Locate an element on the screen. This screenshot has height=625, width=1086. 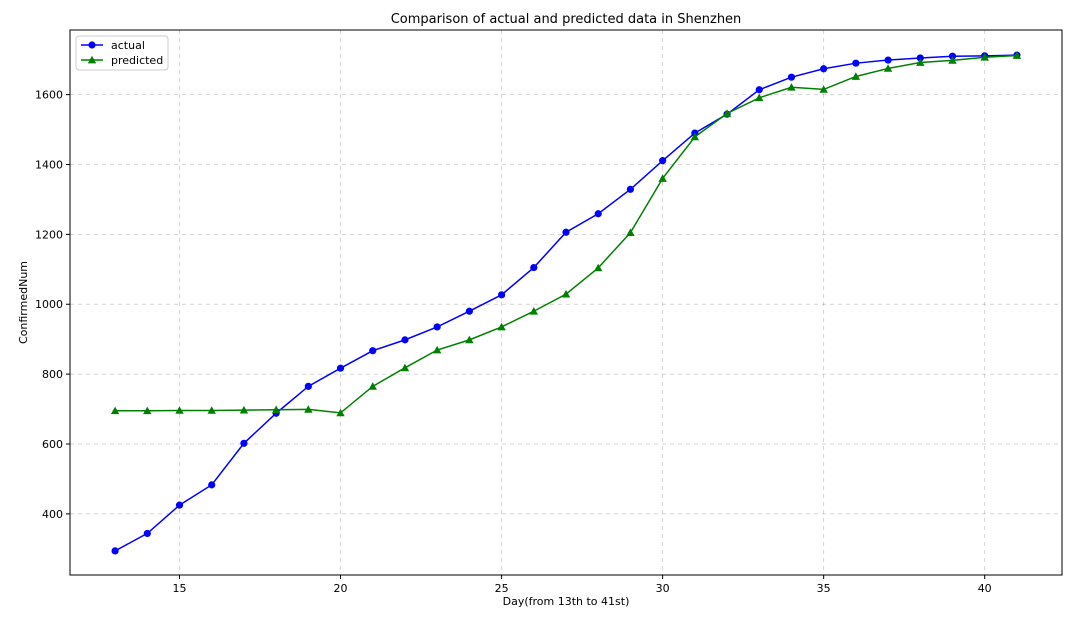
x-tick-label: 40 is located at coordinates (985, 588).